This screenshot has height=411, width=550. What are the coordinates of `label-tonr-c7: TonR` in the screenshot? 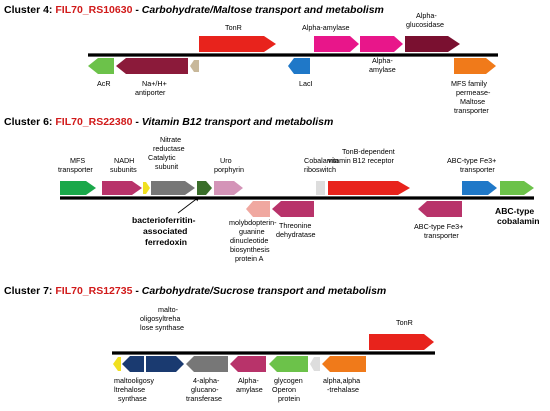 It's located at (404, 322).